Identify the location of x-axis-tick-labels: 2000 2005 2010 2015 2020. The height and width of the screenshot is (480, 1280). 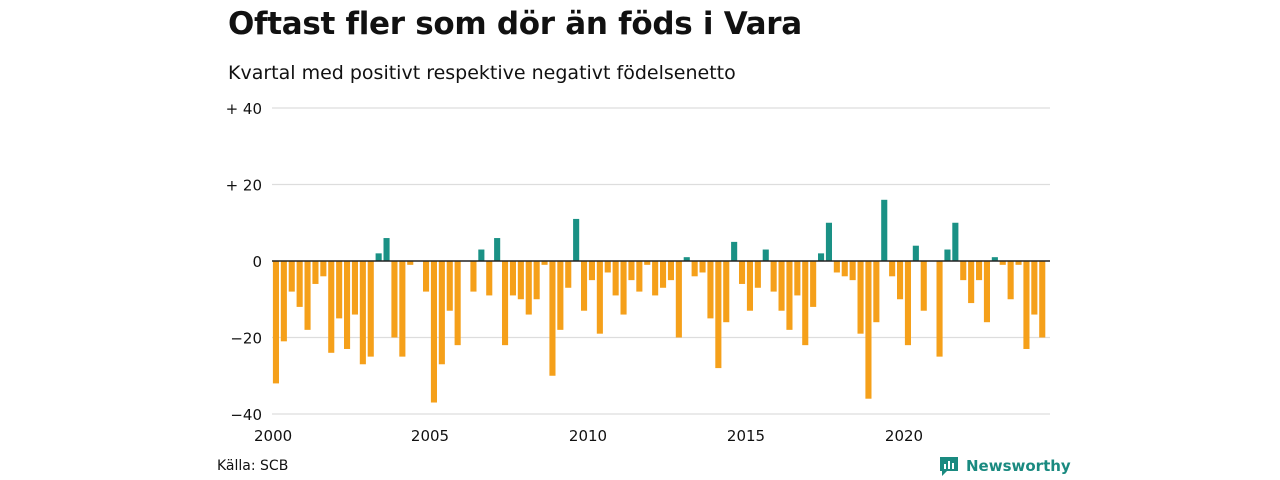
(588, 436).